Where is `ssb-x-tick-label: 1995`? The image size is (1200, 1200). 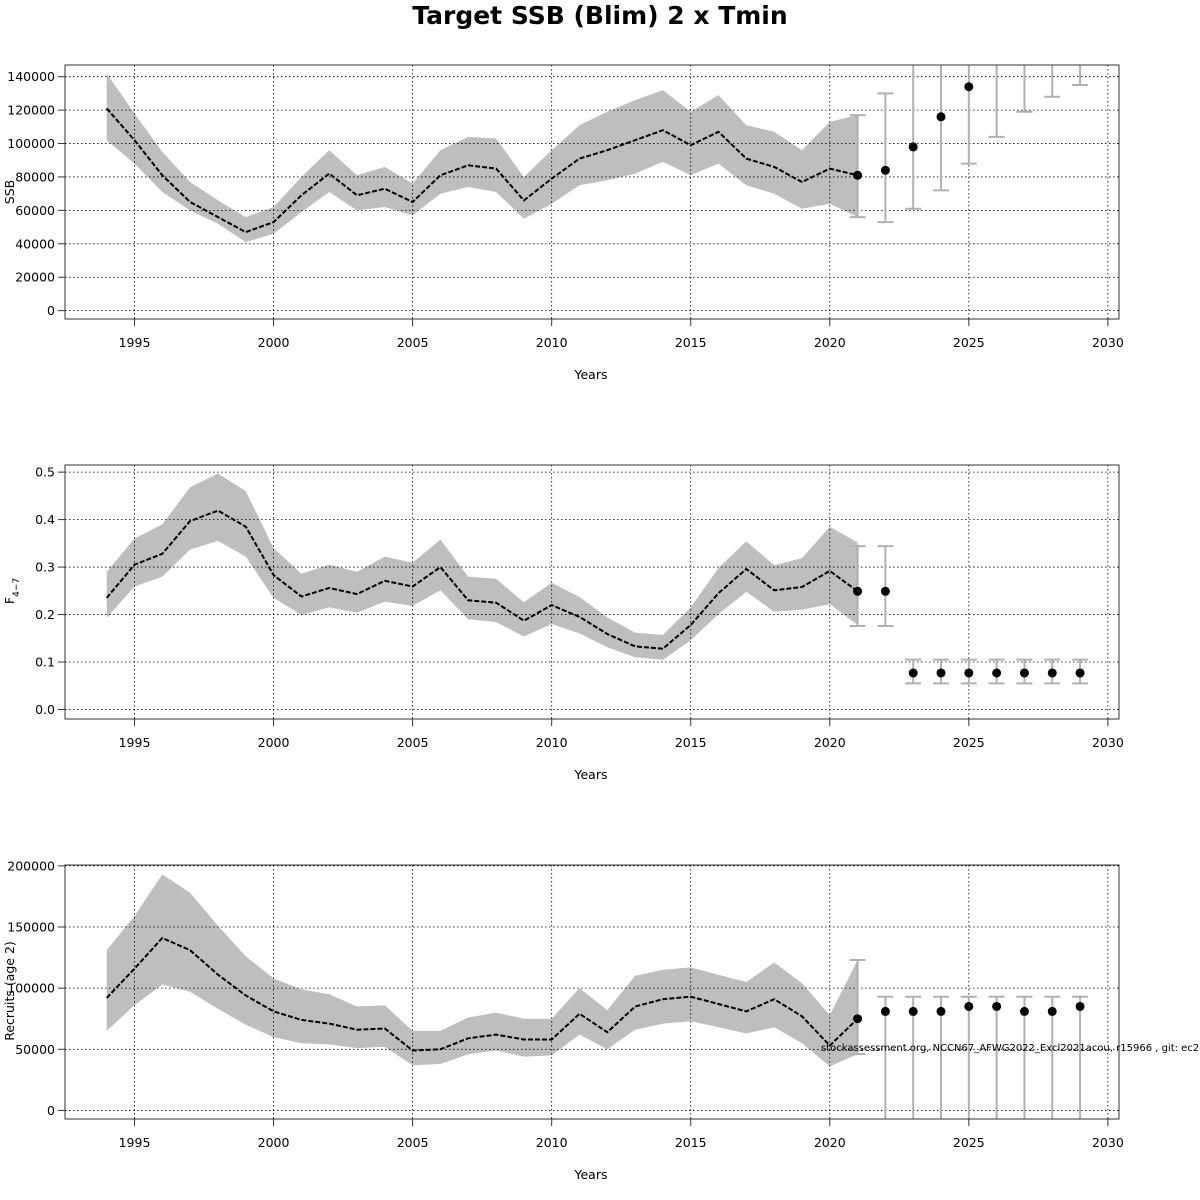
ssb-x-tick-label: 1995 is located at coordinates (135, 342).